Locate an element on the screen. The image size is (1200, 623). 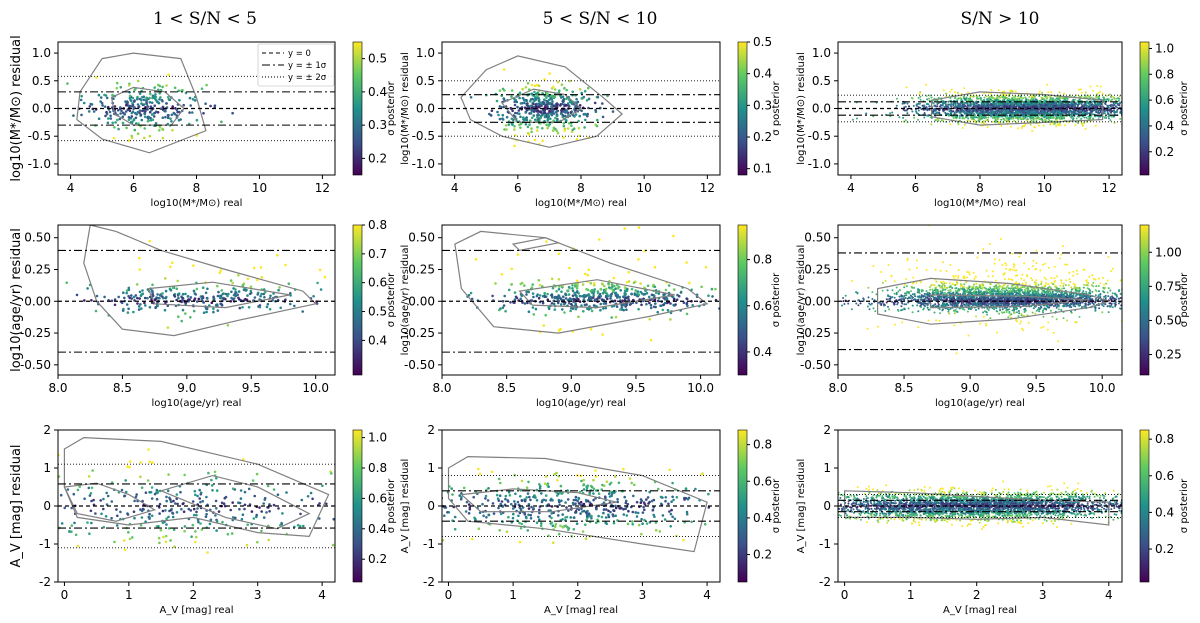
colorbar-tick-label: 0.5 is located at coordinates (377, 312).